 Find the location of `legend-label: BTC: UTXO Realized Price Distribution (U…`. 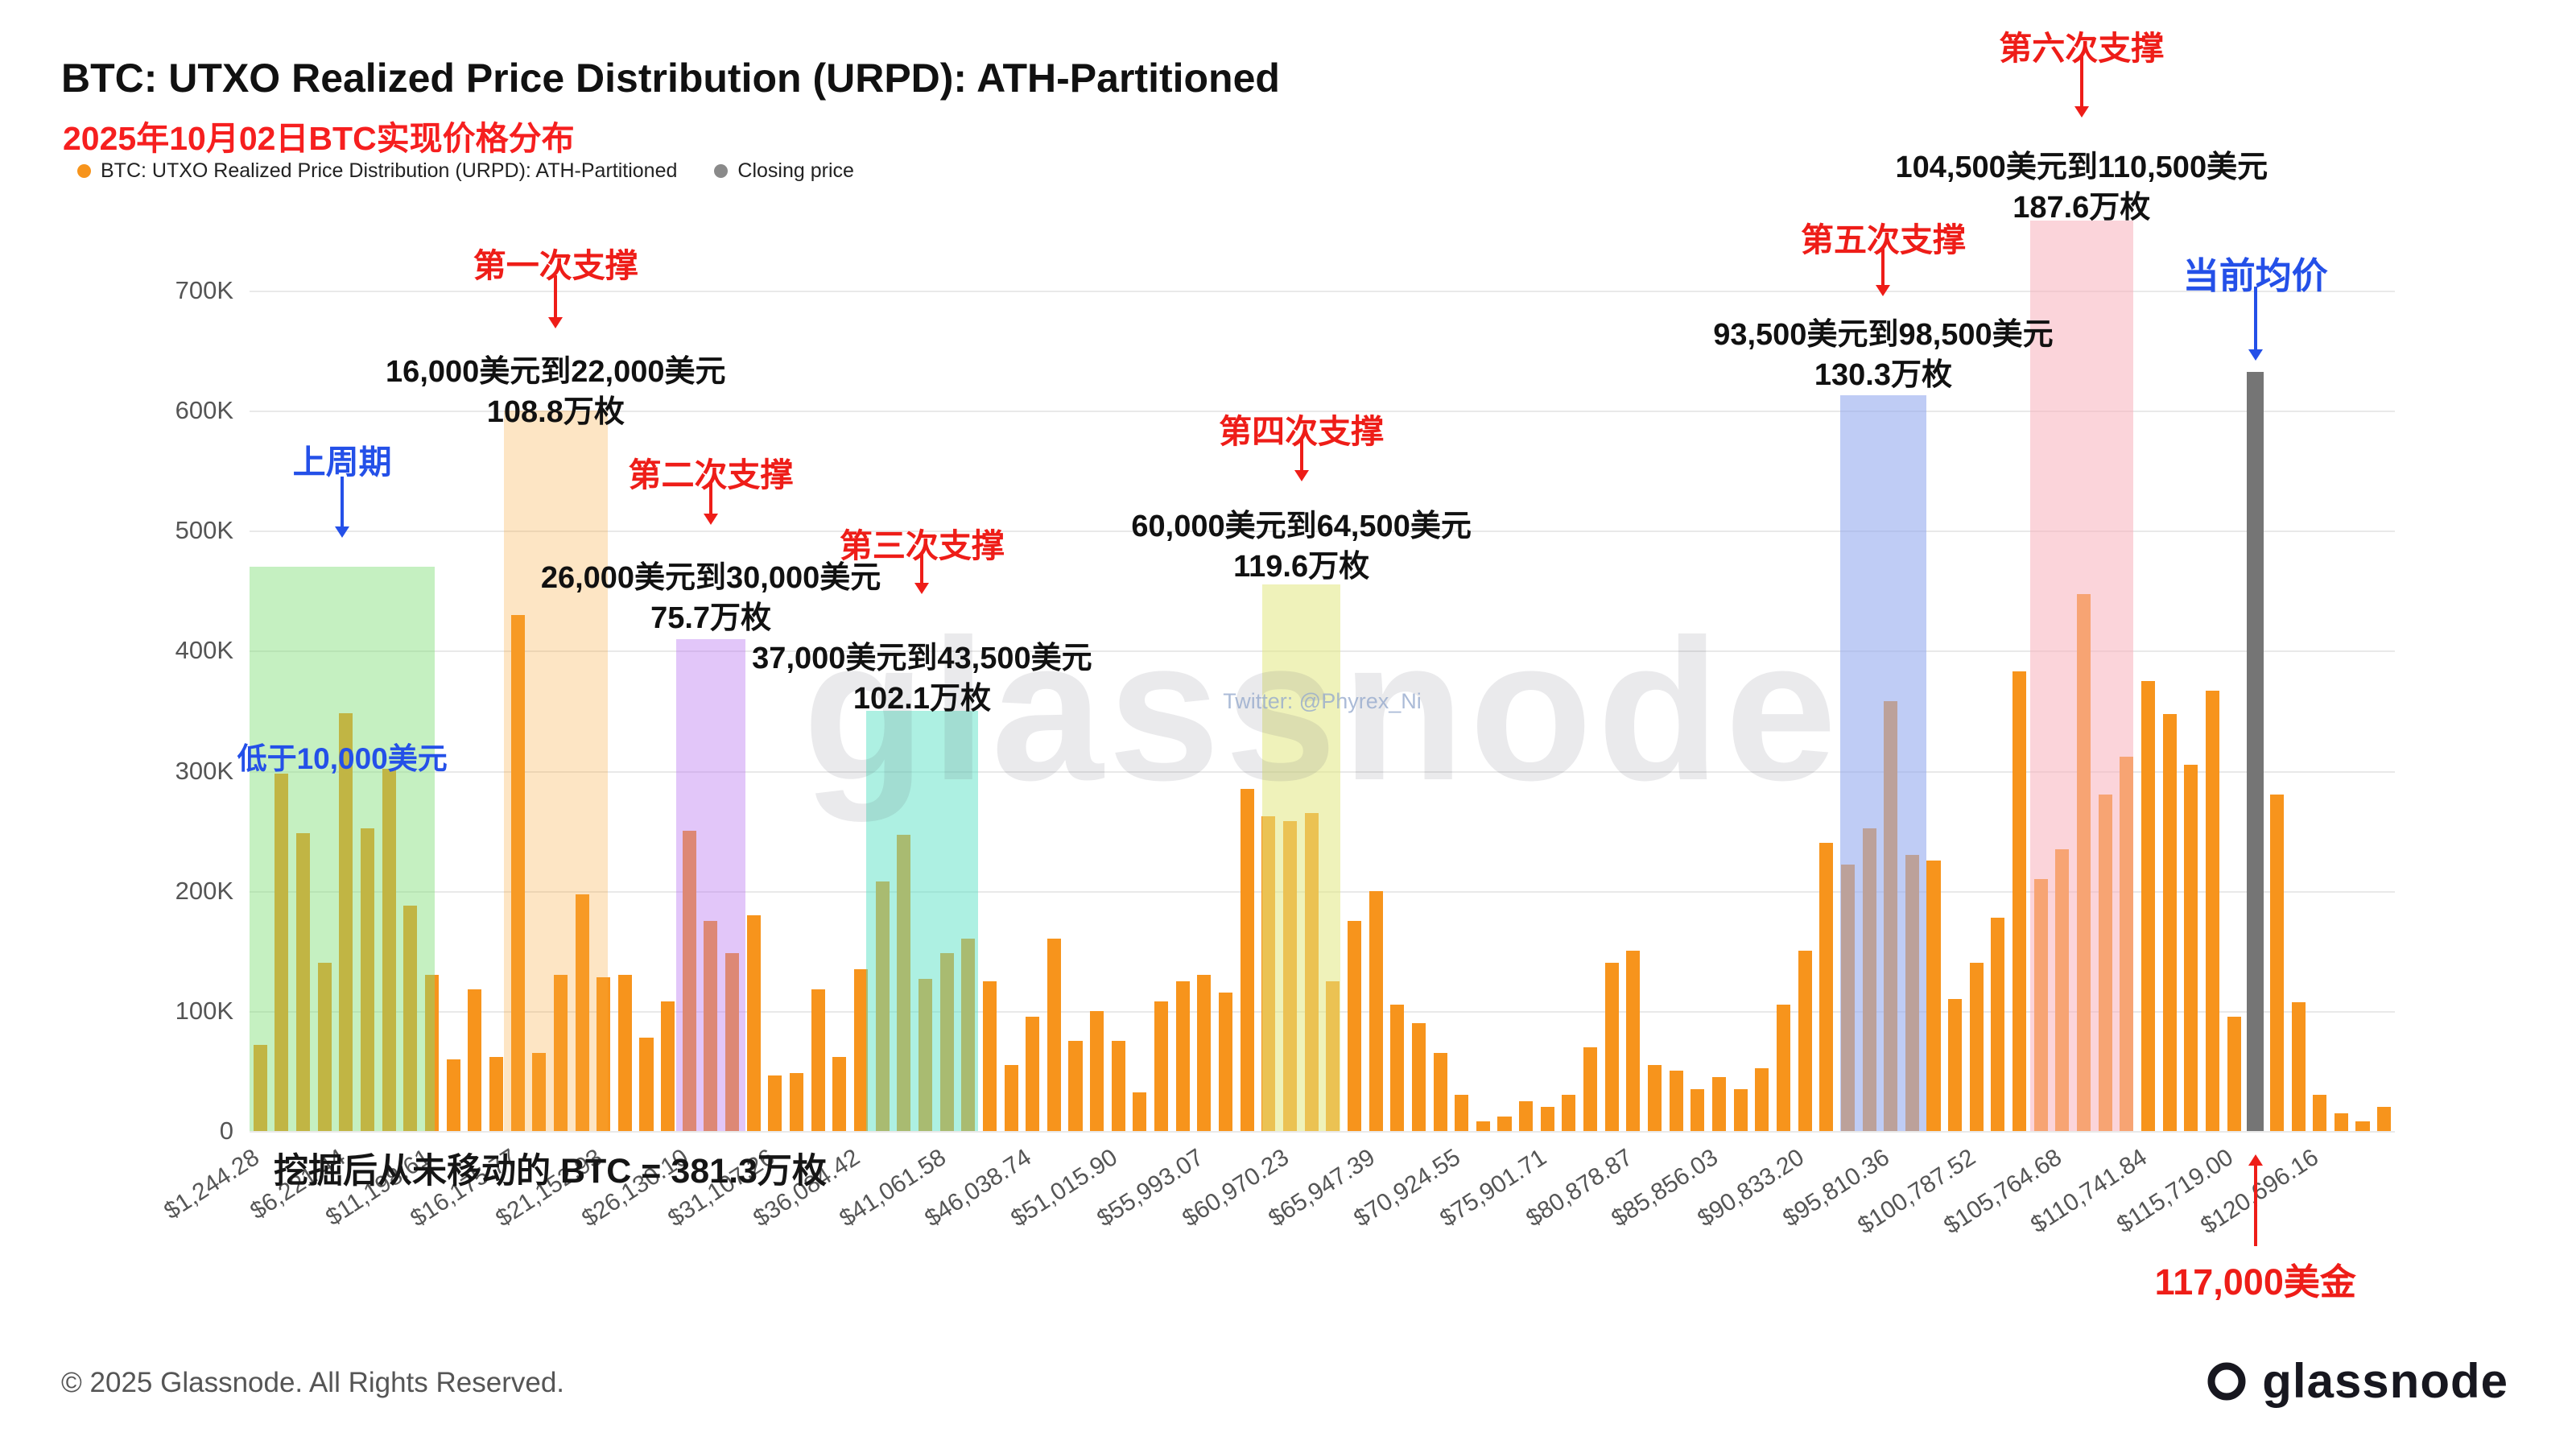

legend-label: BTC: UTXO Realized Price Distribution (U… is located at coordinates (389, 170).